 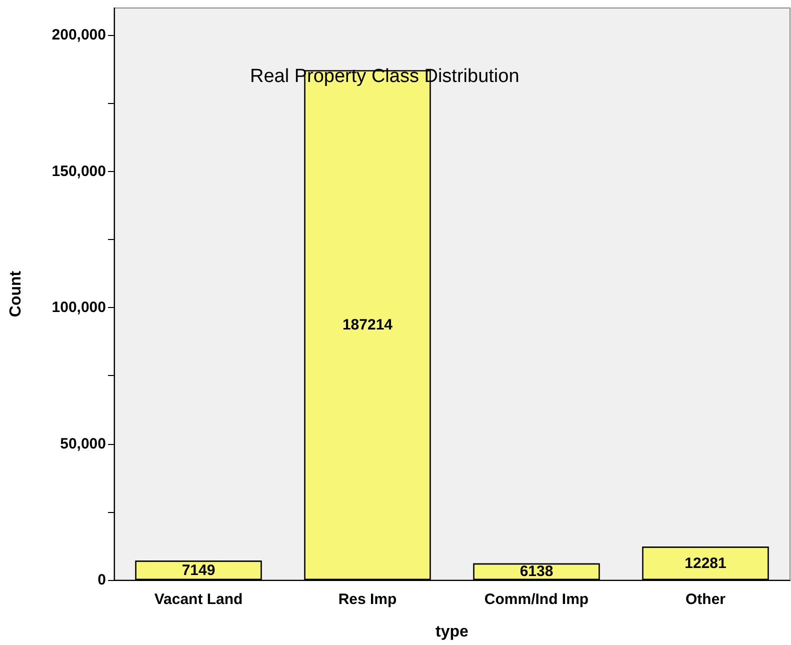 I want to click on x-tick-label: Res Imp, so click(x=367, y=599).